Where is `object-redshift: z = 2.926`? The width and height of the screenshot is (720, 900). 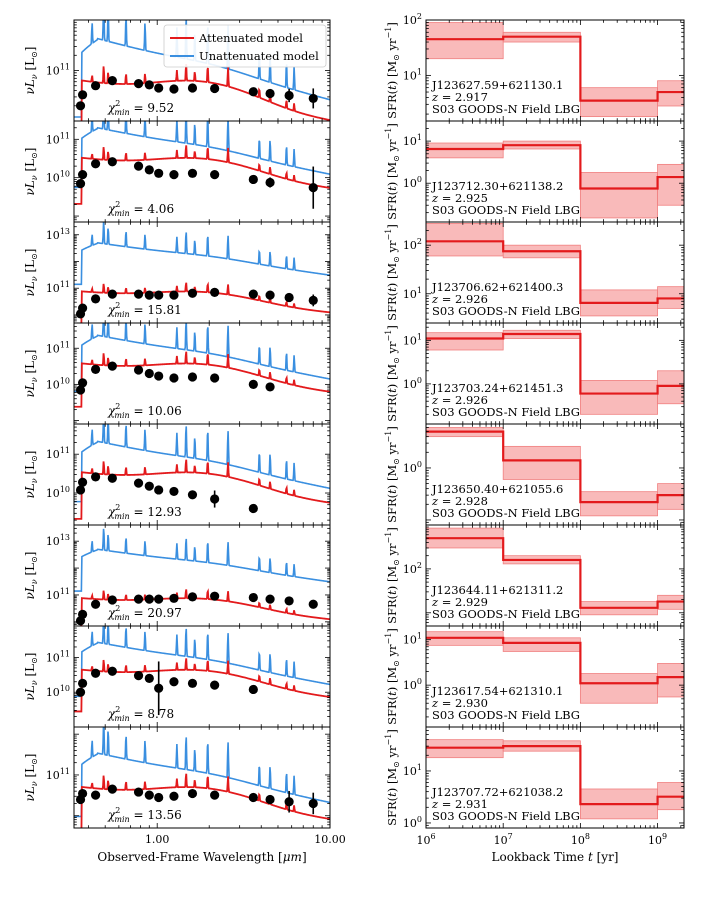
object-redshift: z = 2.926 is located at coordinates (459, 299).